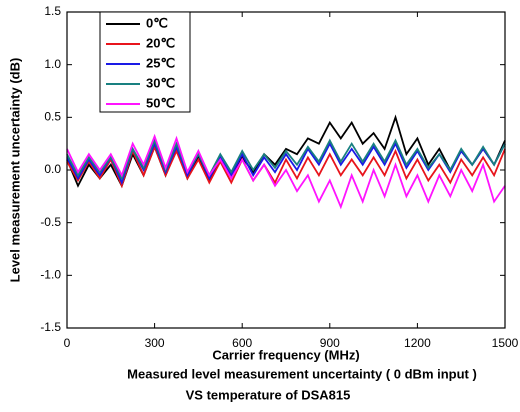  I want to click on legend-label: 20℃, so click(160, 42).